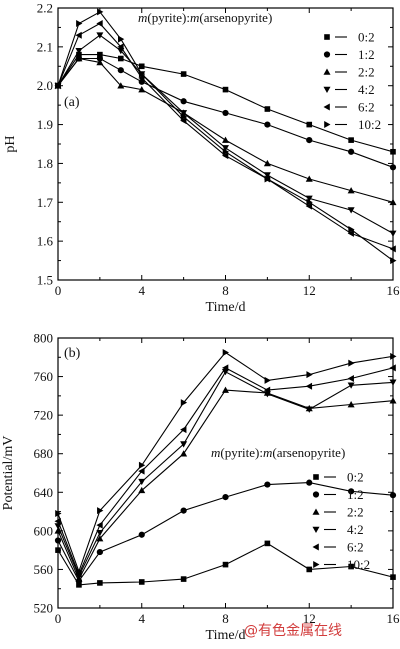  I want to click on panel-a-y-tick-label: 1.9, so click(45, 124).